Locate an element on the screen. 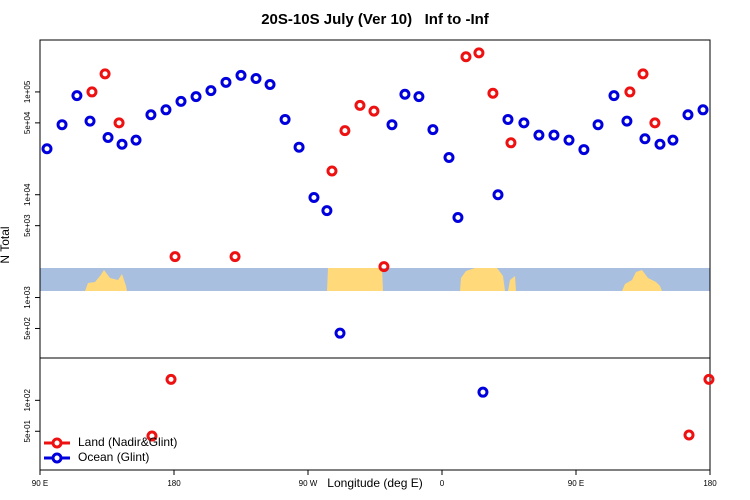 Image resolution: width=750 pixels, height=500 pixels. y-tick-label: 1e+04 is located at coordinates (27, 194).